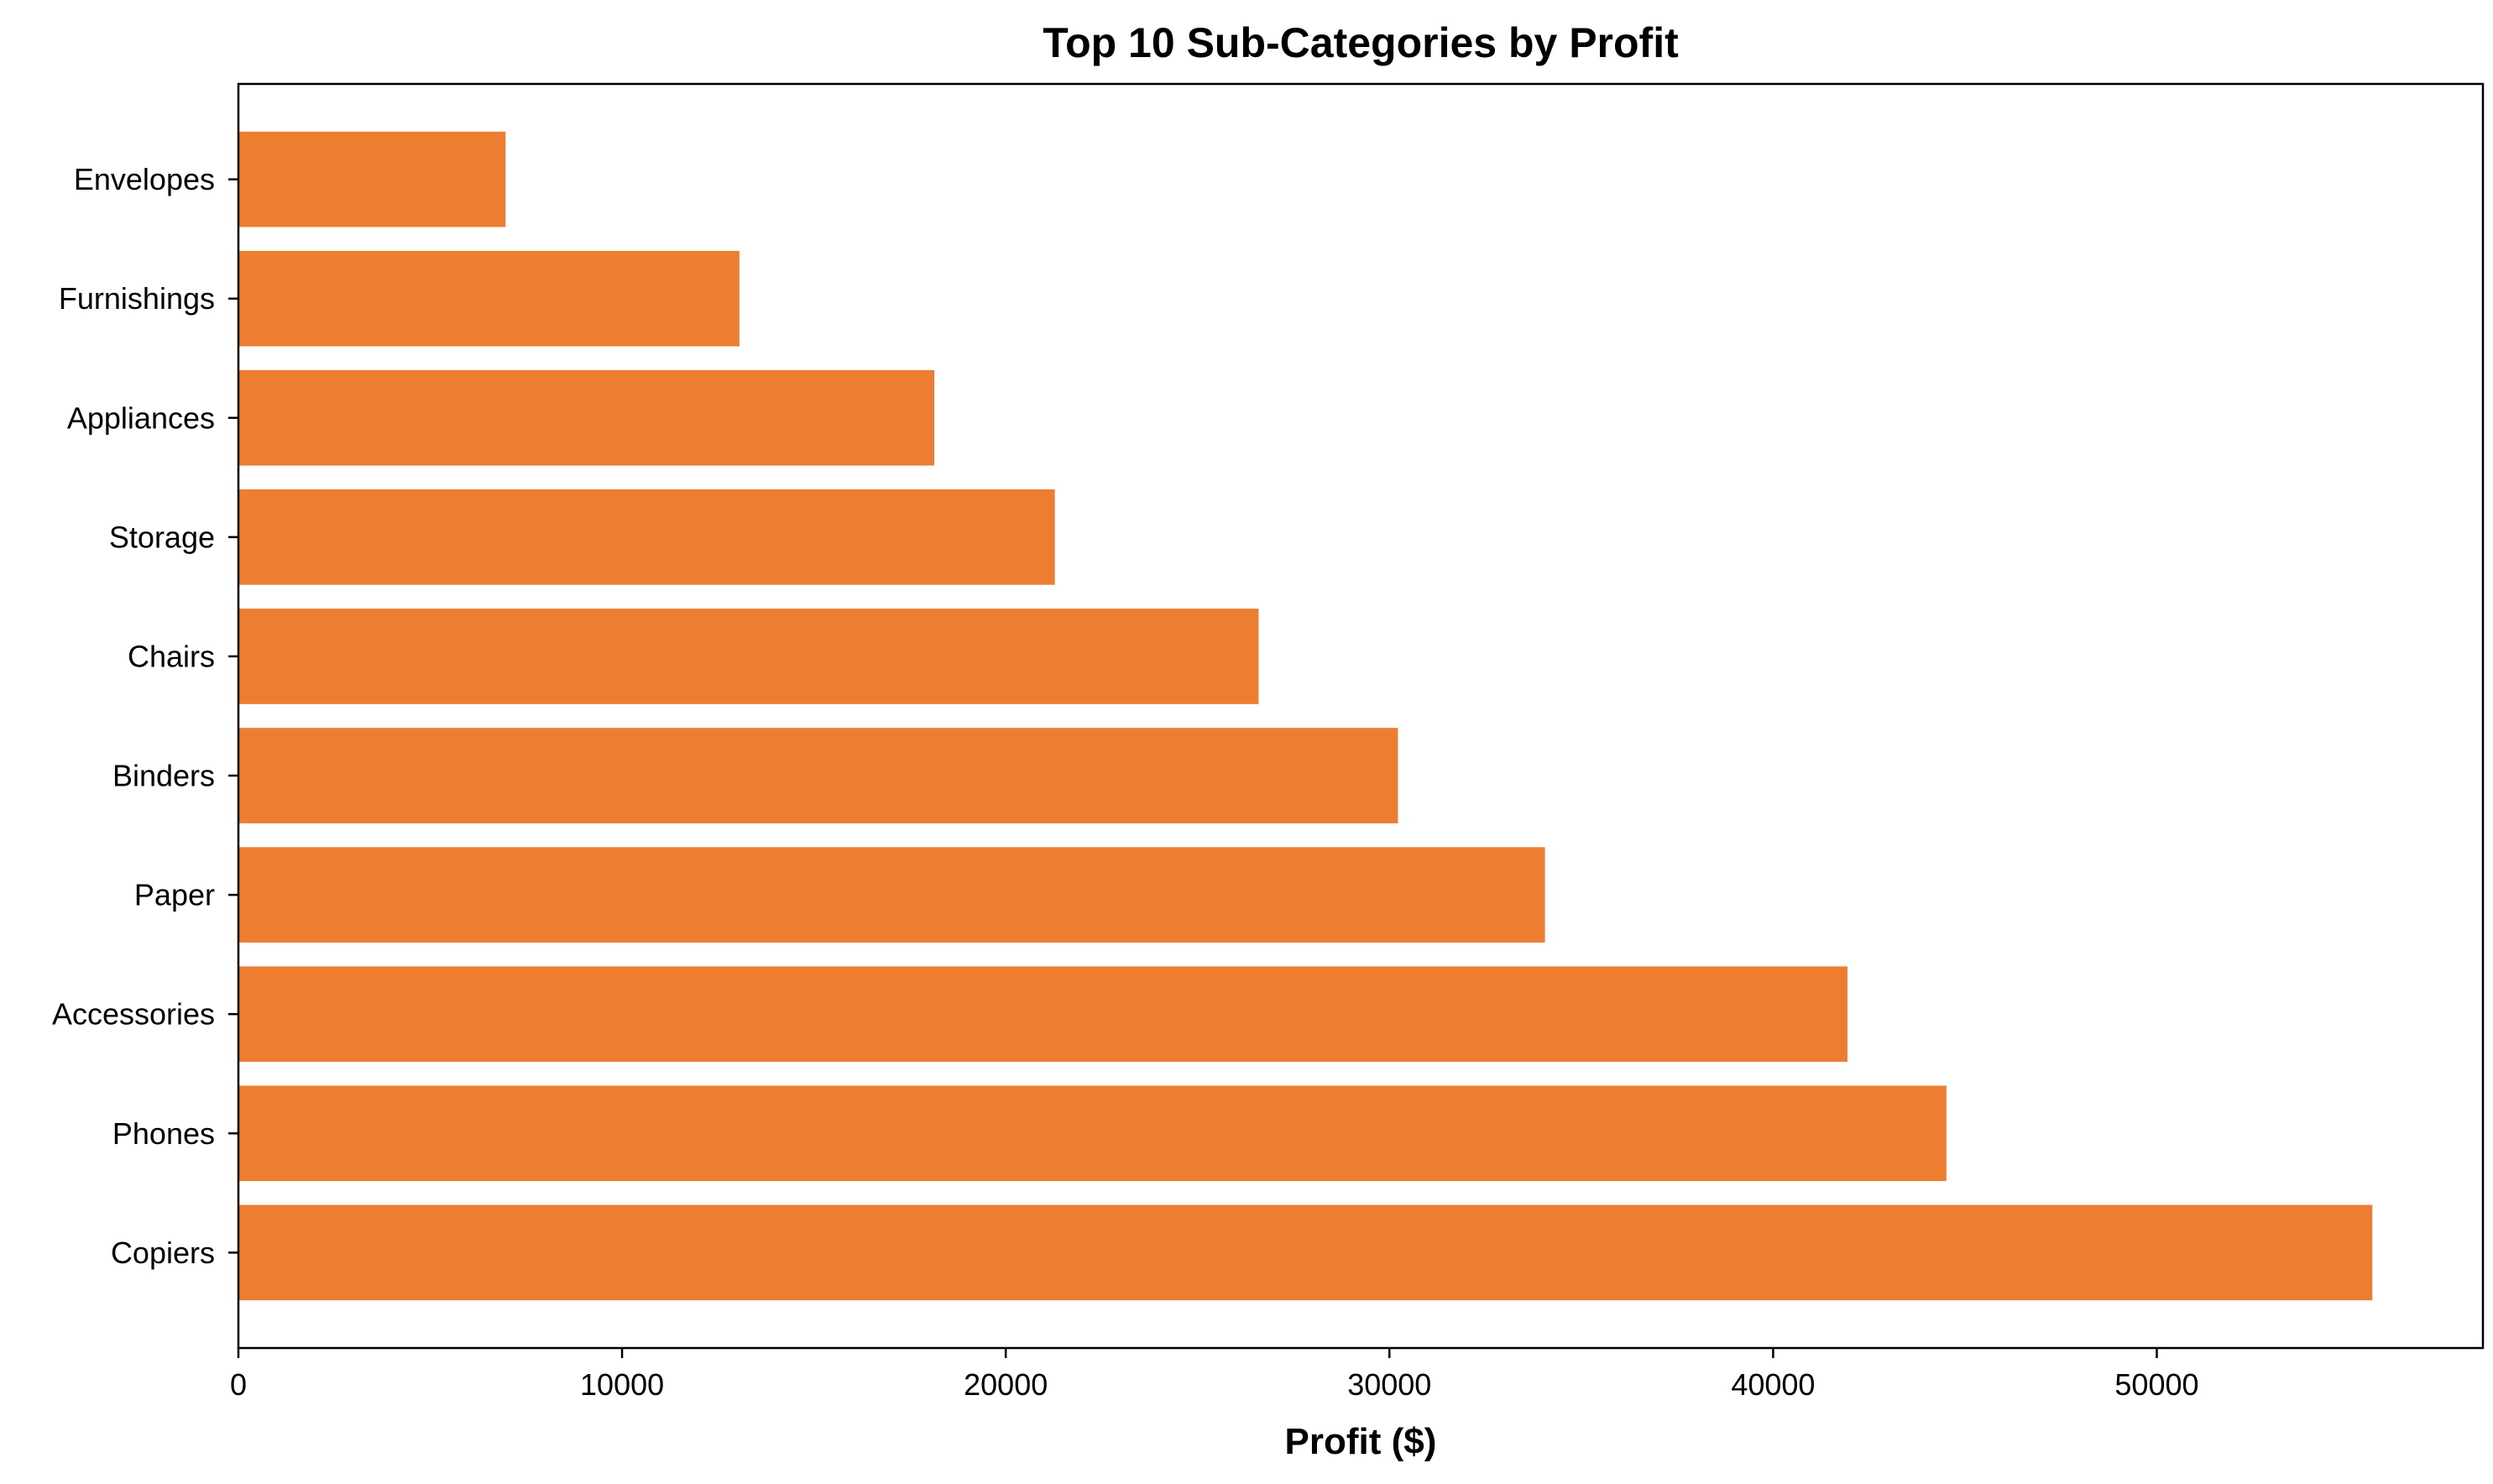 Image resolution: width=2493 pixels, height=1484 pixels. I want to click on y-tick-label: Envelopes, so click(144, 179).